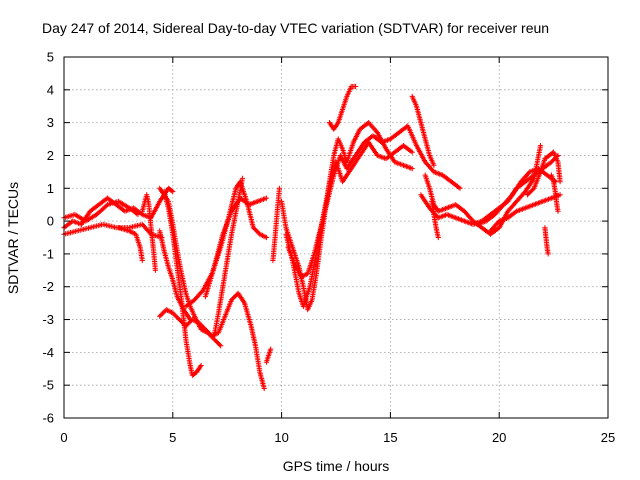 Image resolution: width=640 pixels, height=480 pixels. What do you see at coordinates (50, 155) in the screenshot?
I see `y-tick-label: 2` at bounding box center [50, 155].